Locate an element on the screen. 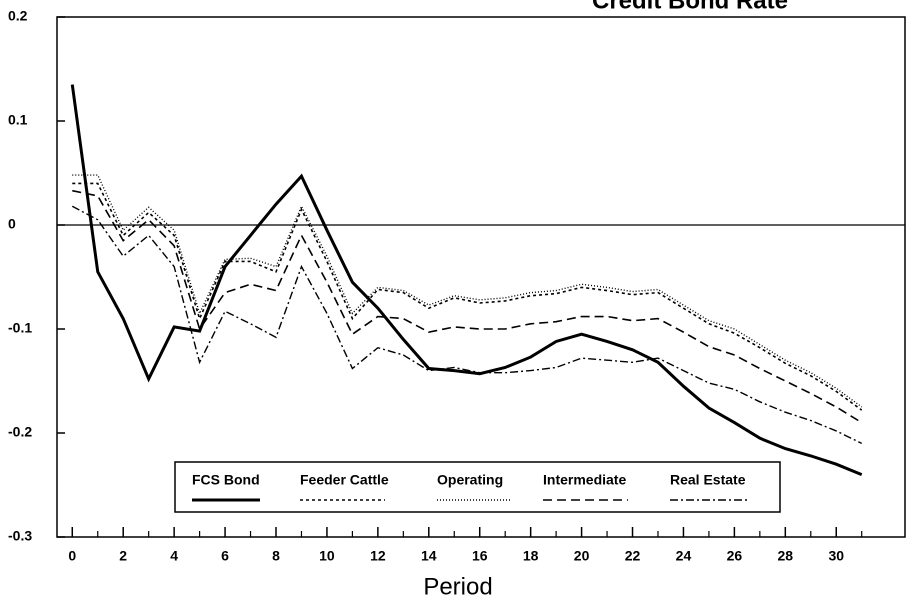 The height and width of the screenshot is (601, 910). y-tick-label: 0.2 is located at coordinates (18, 16).